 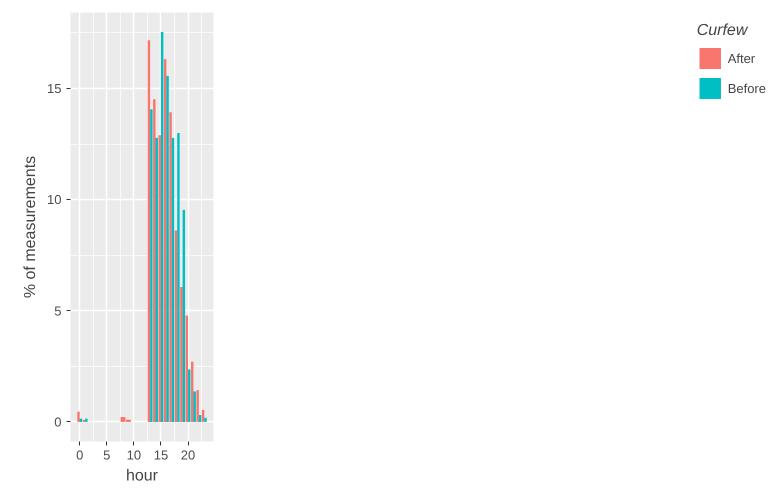 What do you see at coordinates (54, 200) in the screenshot?
I see `y-tick-label: 10` at bounding box center [54, 200].